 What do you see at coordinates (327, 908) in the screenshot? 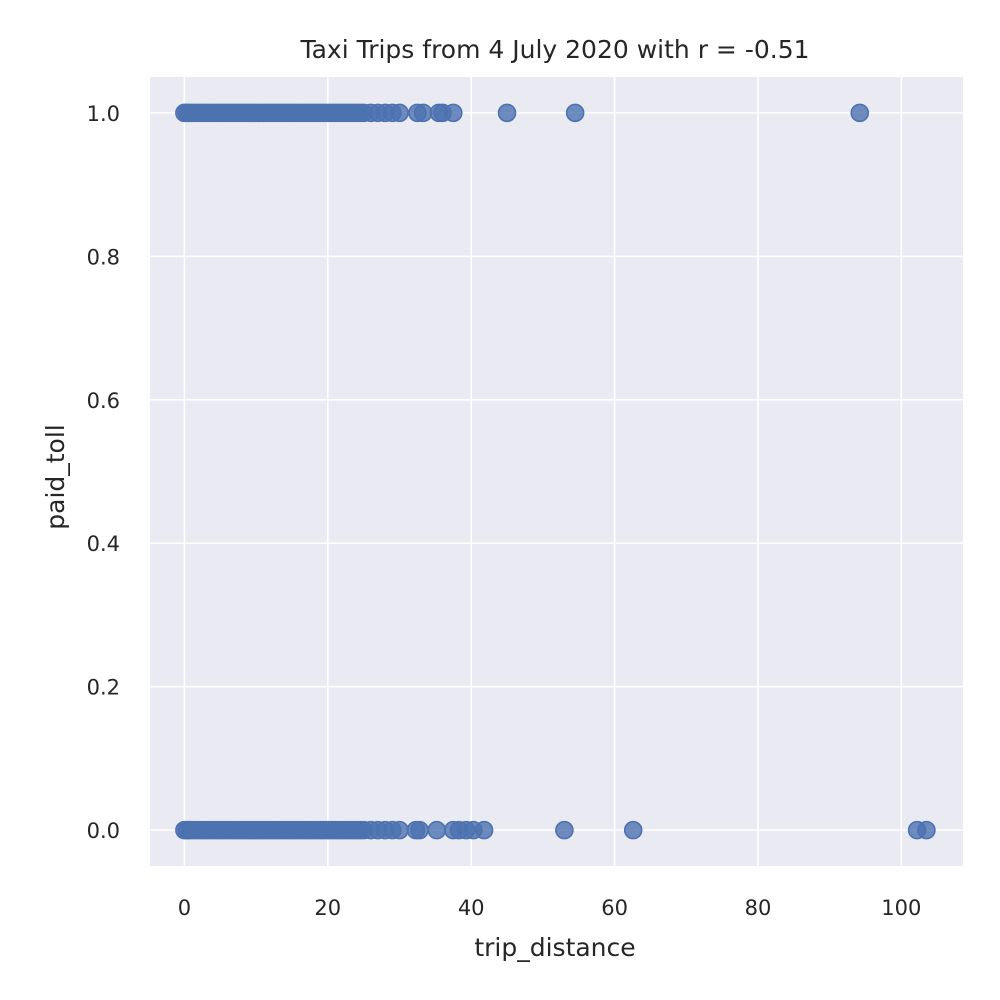
I see `x-tick-label: 20` at bounding box center [327, 908].